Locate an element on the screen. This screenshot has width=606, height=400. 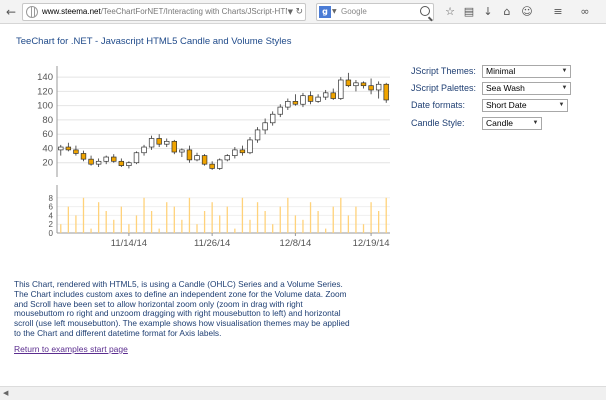
globe-icon is located at coordinates (32, 12).